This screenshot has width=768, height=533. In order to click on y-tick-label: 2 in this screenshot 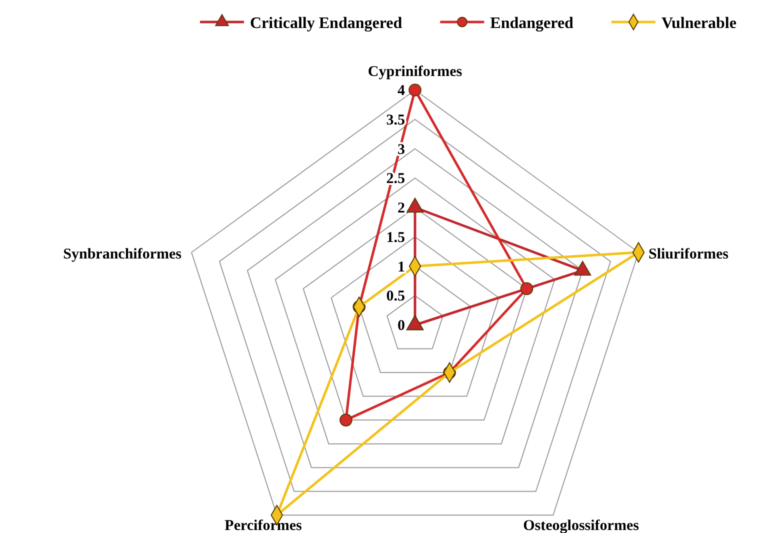, I will do `click(401, 208)`.